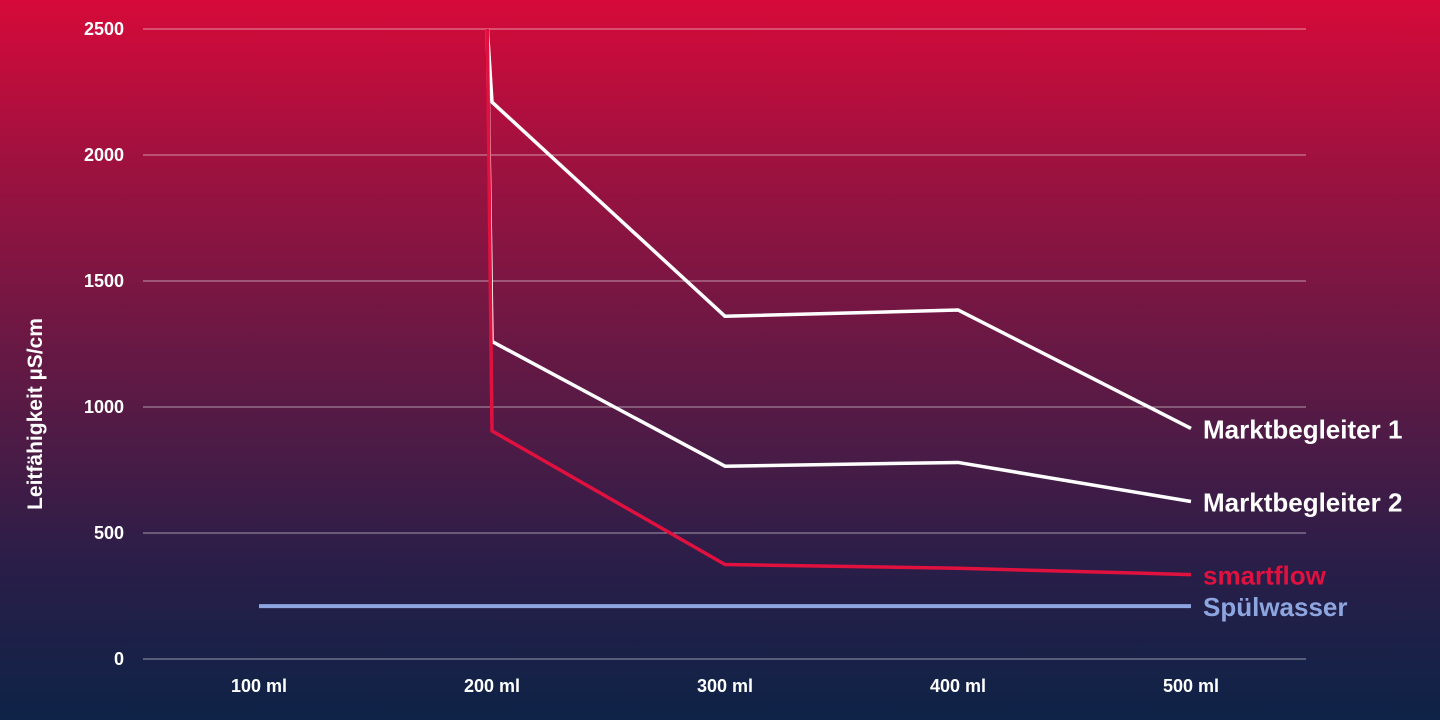 The height and width of the screenshot is (720, 1440). Describe the element at coordinates (492, 686) in the screenshot. I see `x-tick-label: 200 ml` at that location.